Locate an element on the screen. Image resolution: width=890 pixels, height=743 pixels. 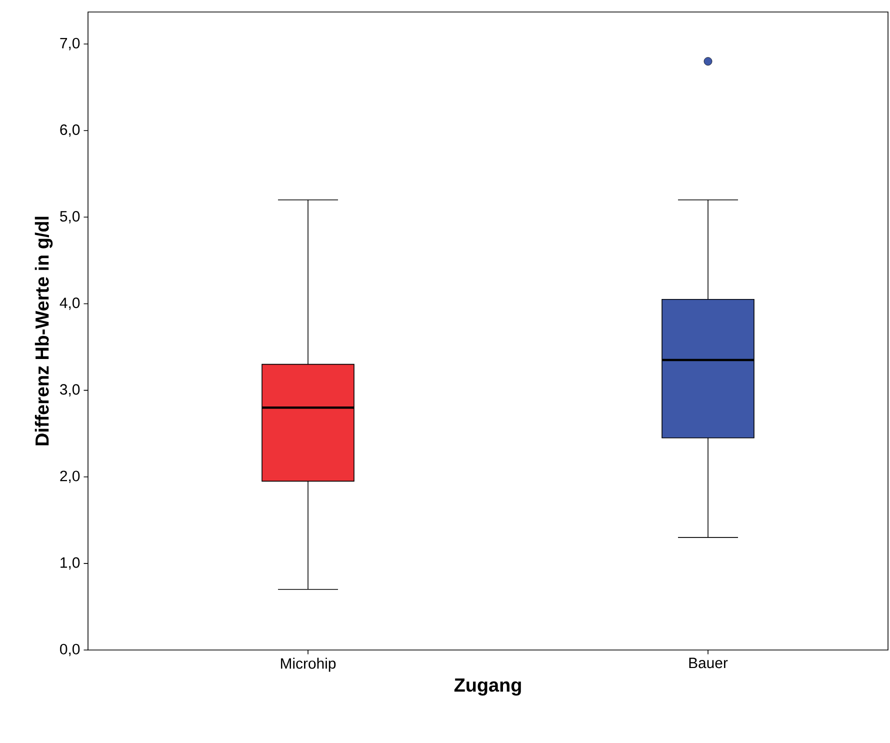
y-tick-label: 1,0 is located at coordinates (70, 563).